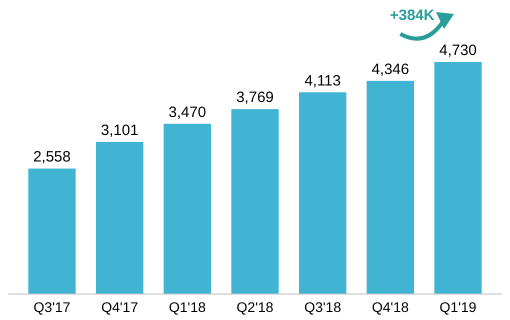 The height and width of the screenshot is (320, 510). Describe the element at coordinates (458, 50) in the screenshot. I see `data-label: 4,730` at that location.